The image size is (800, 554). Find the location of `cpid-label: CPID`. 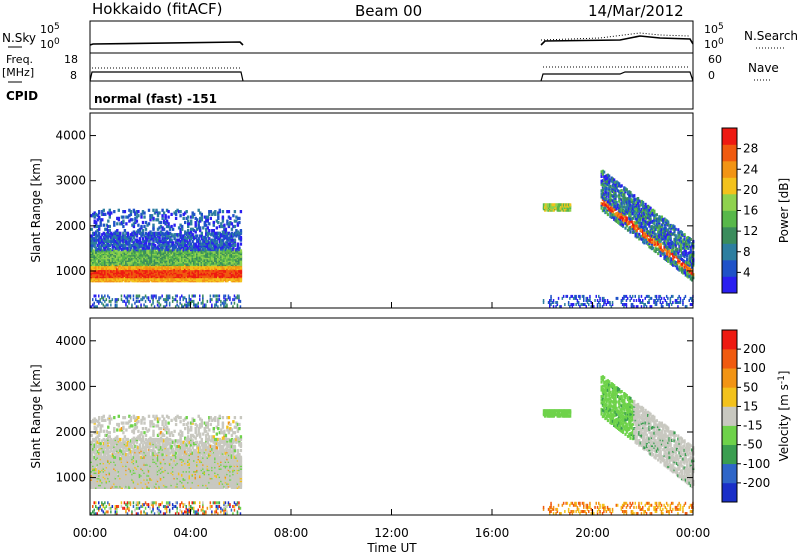

cpid-label: CPID is located at coordinates (22, 96).